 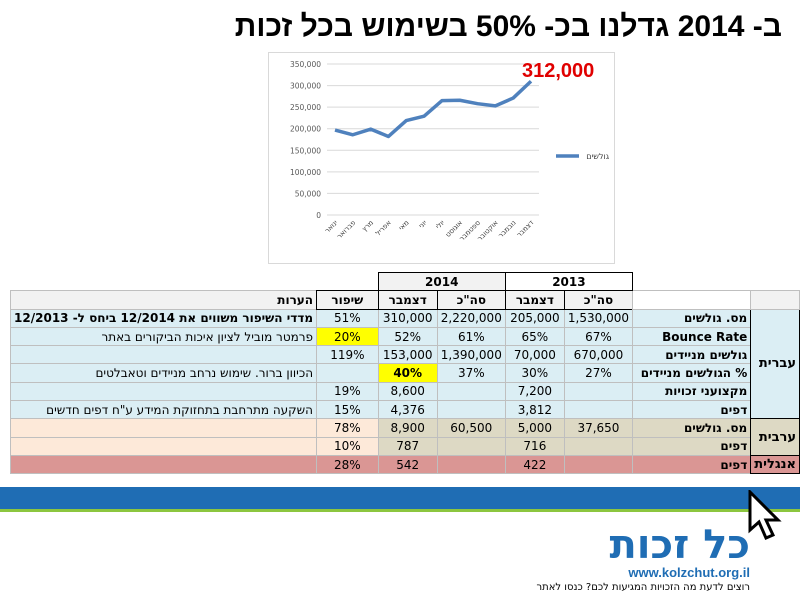 What do you see at coordinates (534, 318) in the screenshot?
I see `dec-2013: 205,000` at bounding box center [534, 318].